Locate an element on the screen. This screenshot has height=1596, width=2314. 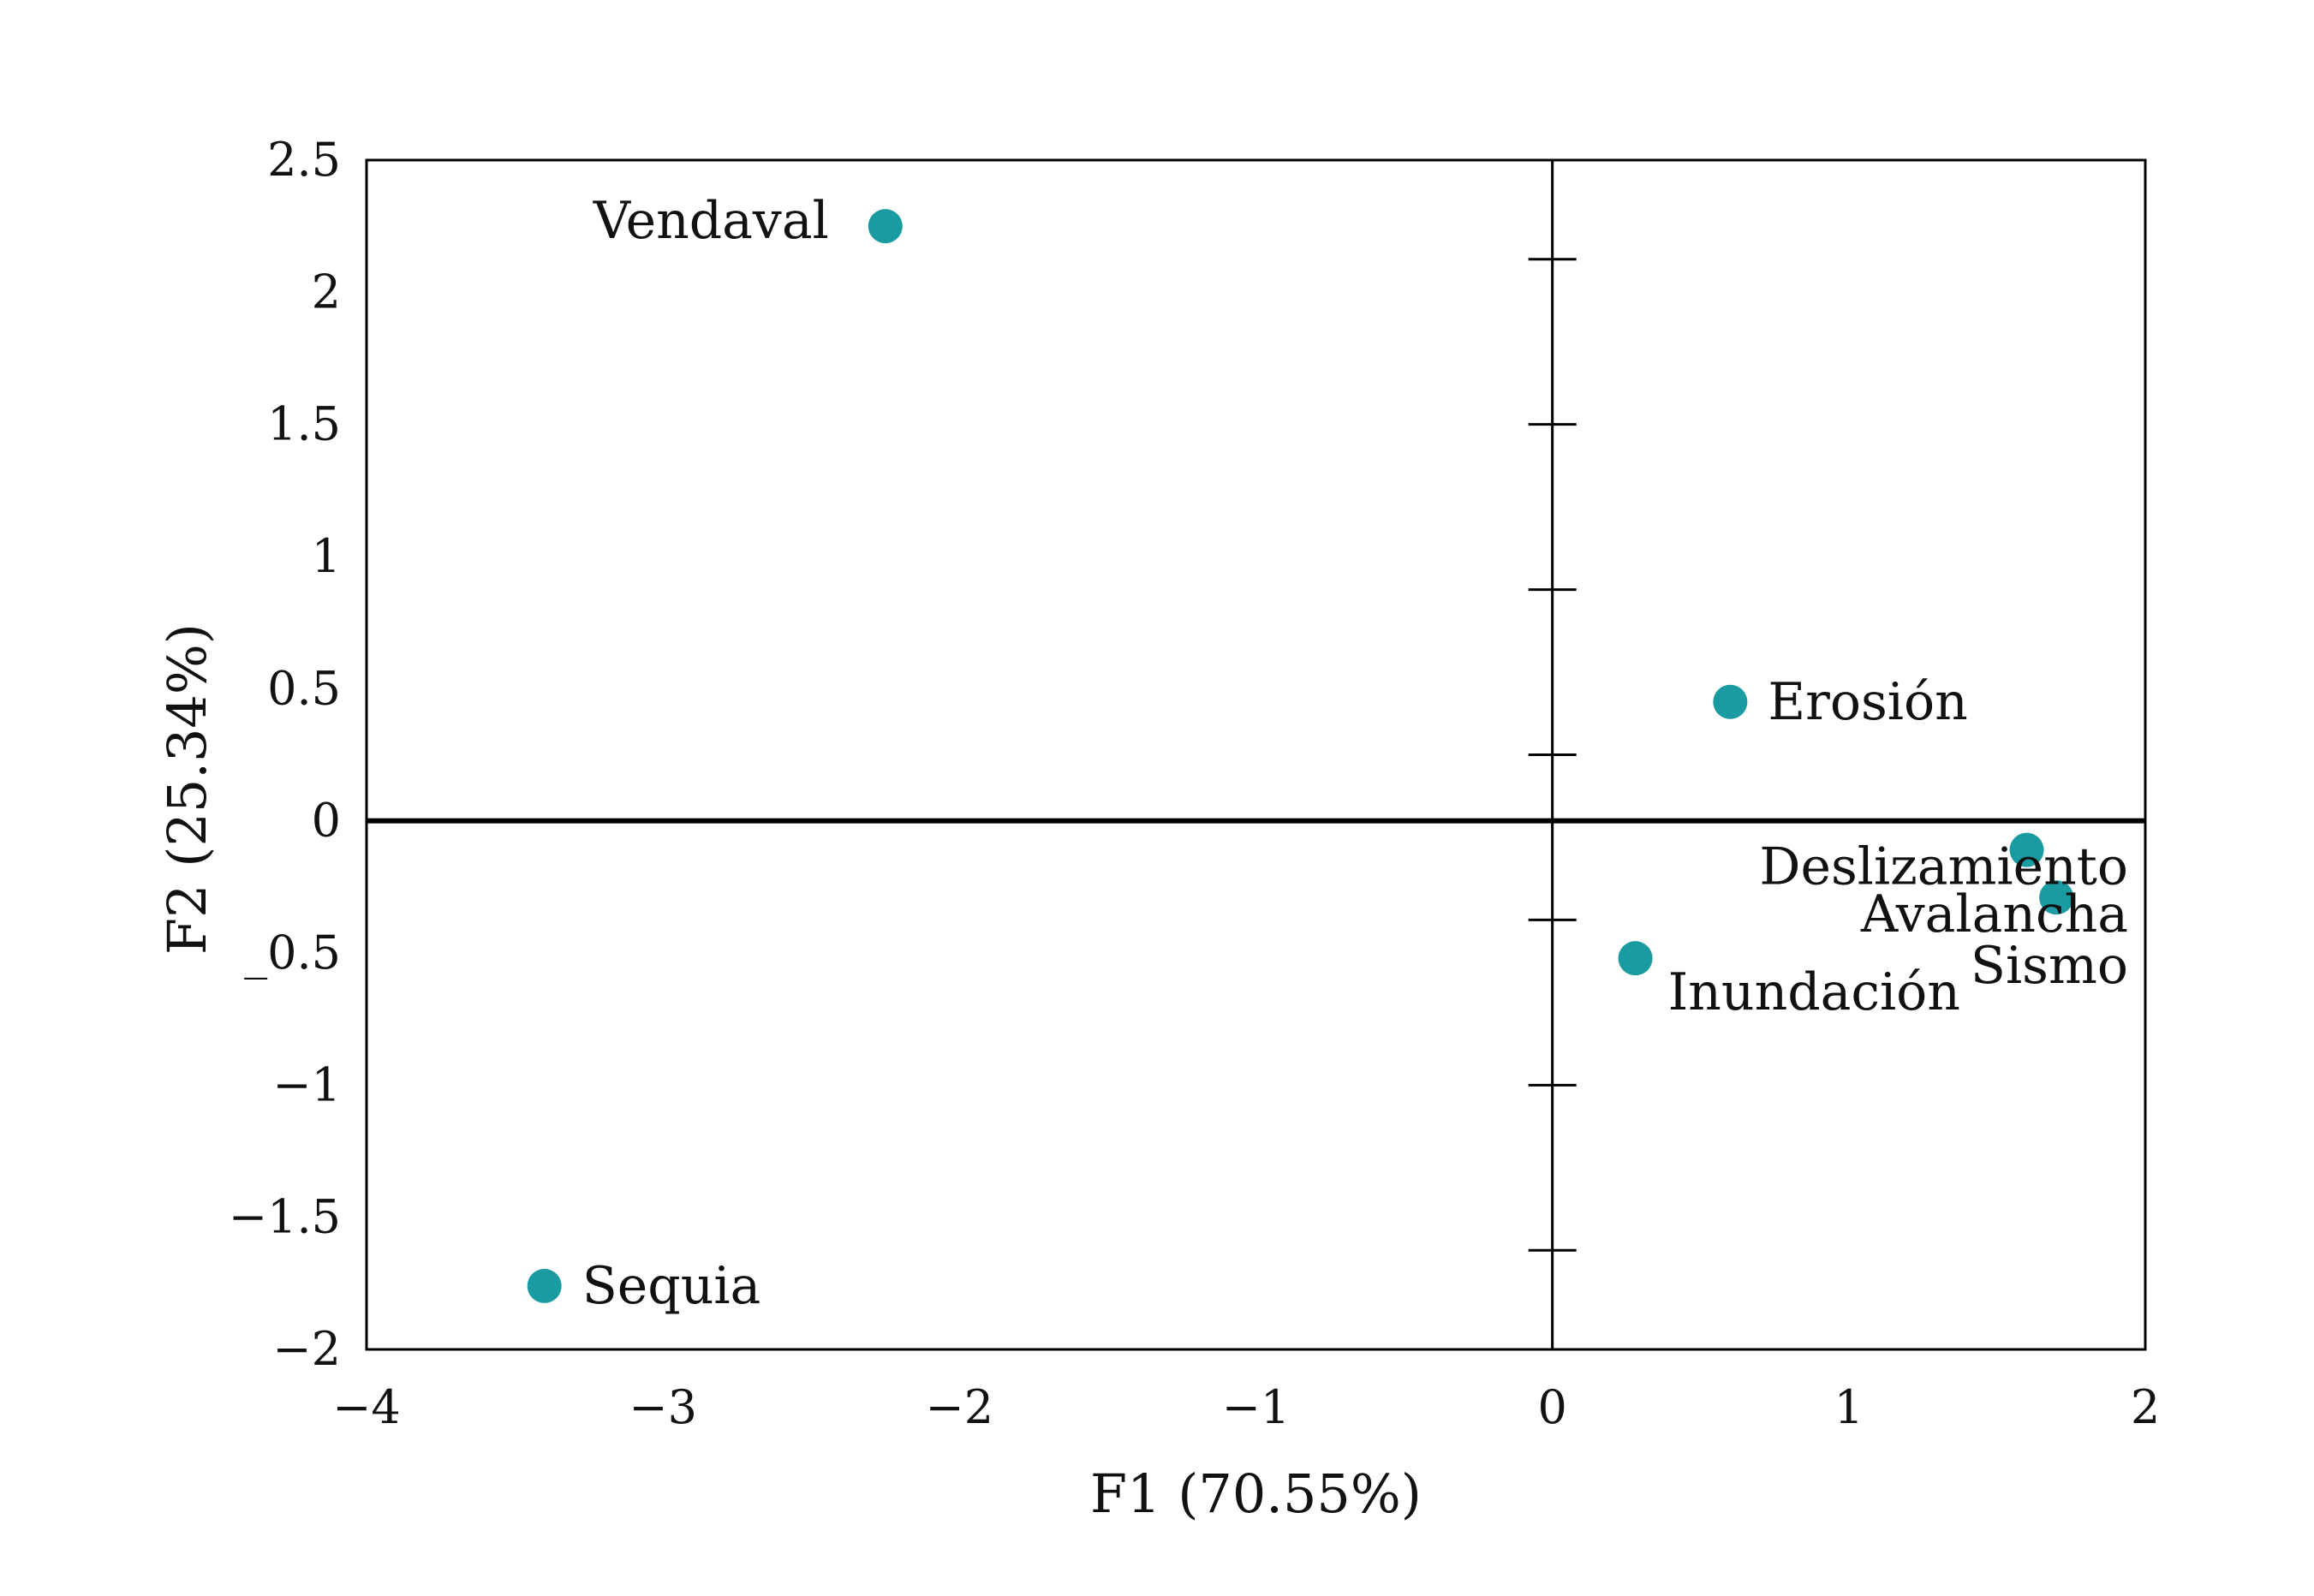
x-tick-label: −3 is located at coordinates (663, 1407).